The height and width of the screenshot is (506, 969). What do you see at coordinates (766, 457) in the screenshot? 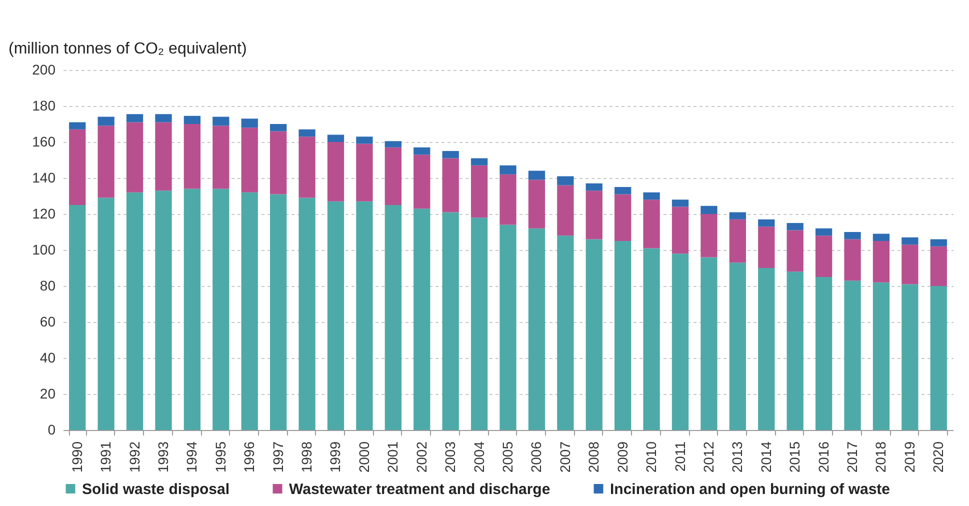
I see `x-tick-label: 2014` at bounding box center [766, 457].